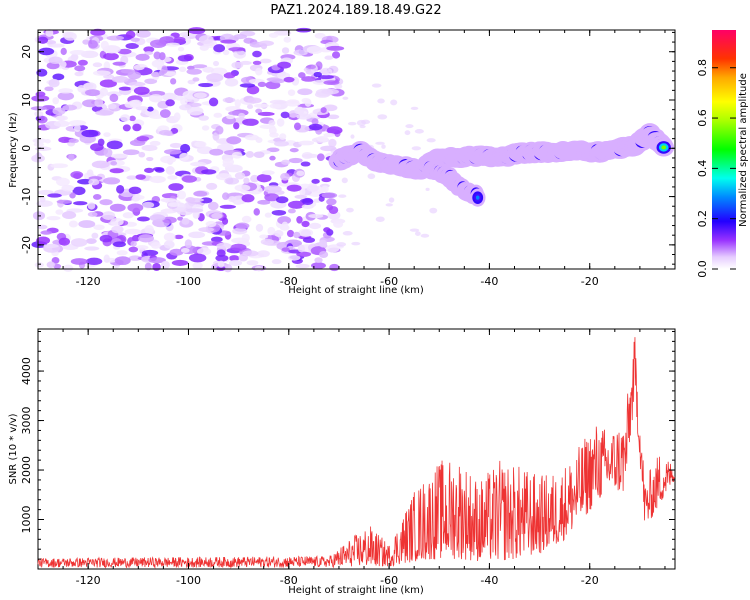 The height and width of the screenshot is (600, 750). I want to click on x-tick-label: -120, so click(88, 580).